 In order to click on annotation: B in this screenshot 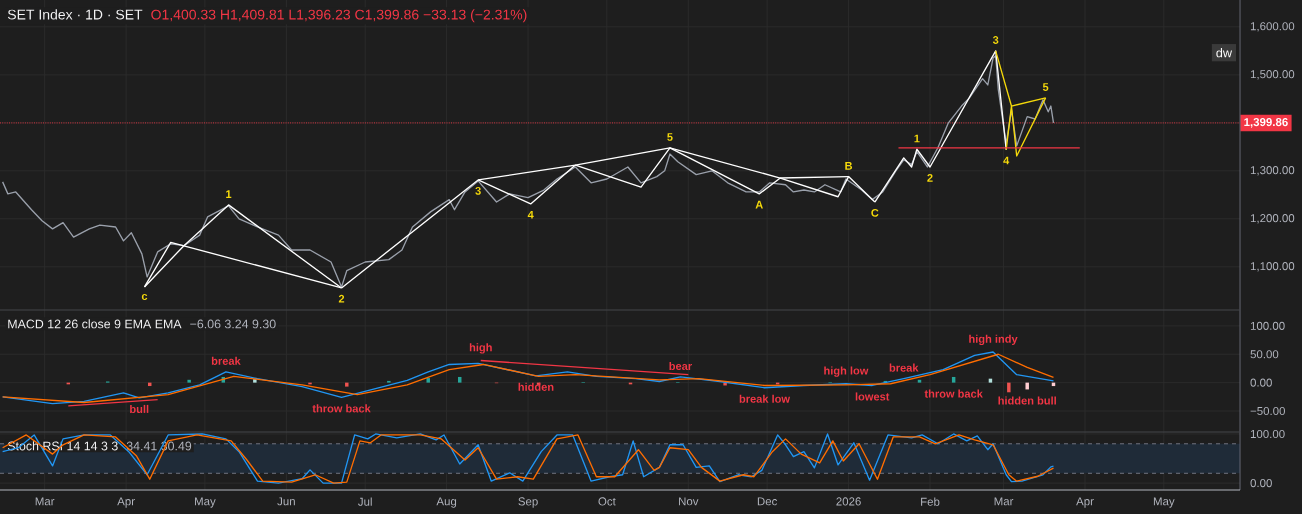, I will do `click(849, 166)`.